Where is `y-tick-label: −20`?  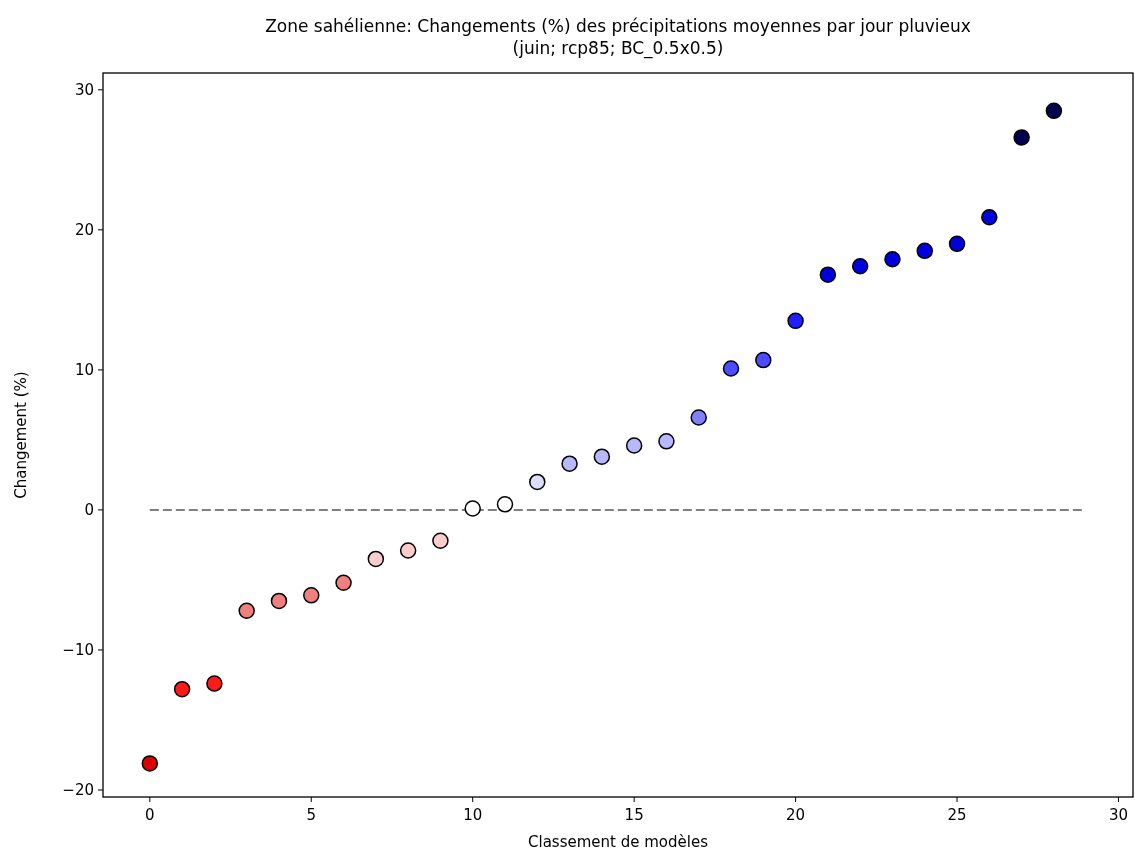 y-tick-label: −20 is located at coordinates (78, 790).